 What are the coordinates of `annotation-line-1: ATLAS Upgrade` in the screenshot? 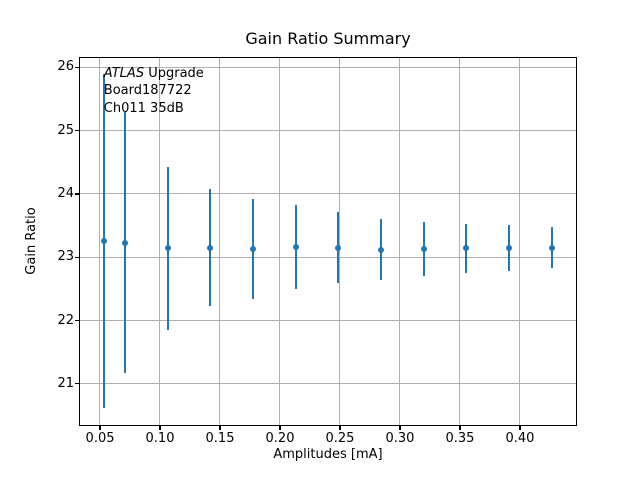 It's located at (154, 74).